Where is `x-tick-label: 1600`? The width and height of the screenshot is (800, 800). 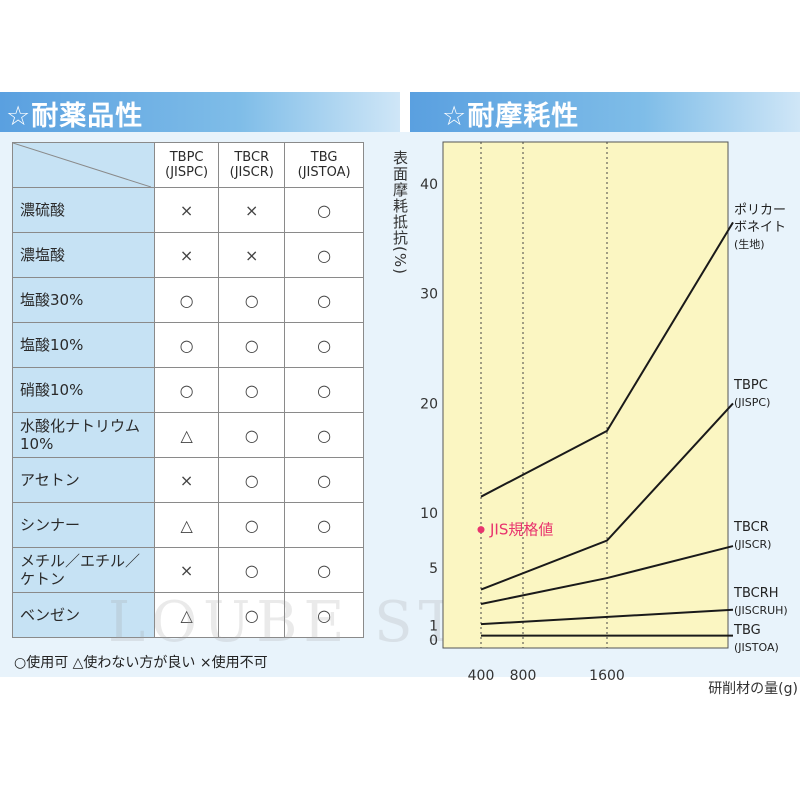 x-tick-label: 1600 is located at coordinates (607, 676).